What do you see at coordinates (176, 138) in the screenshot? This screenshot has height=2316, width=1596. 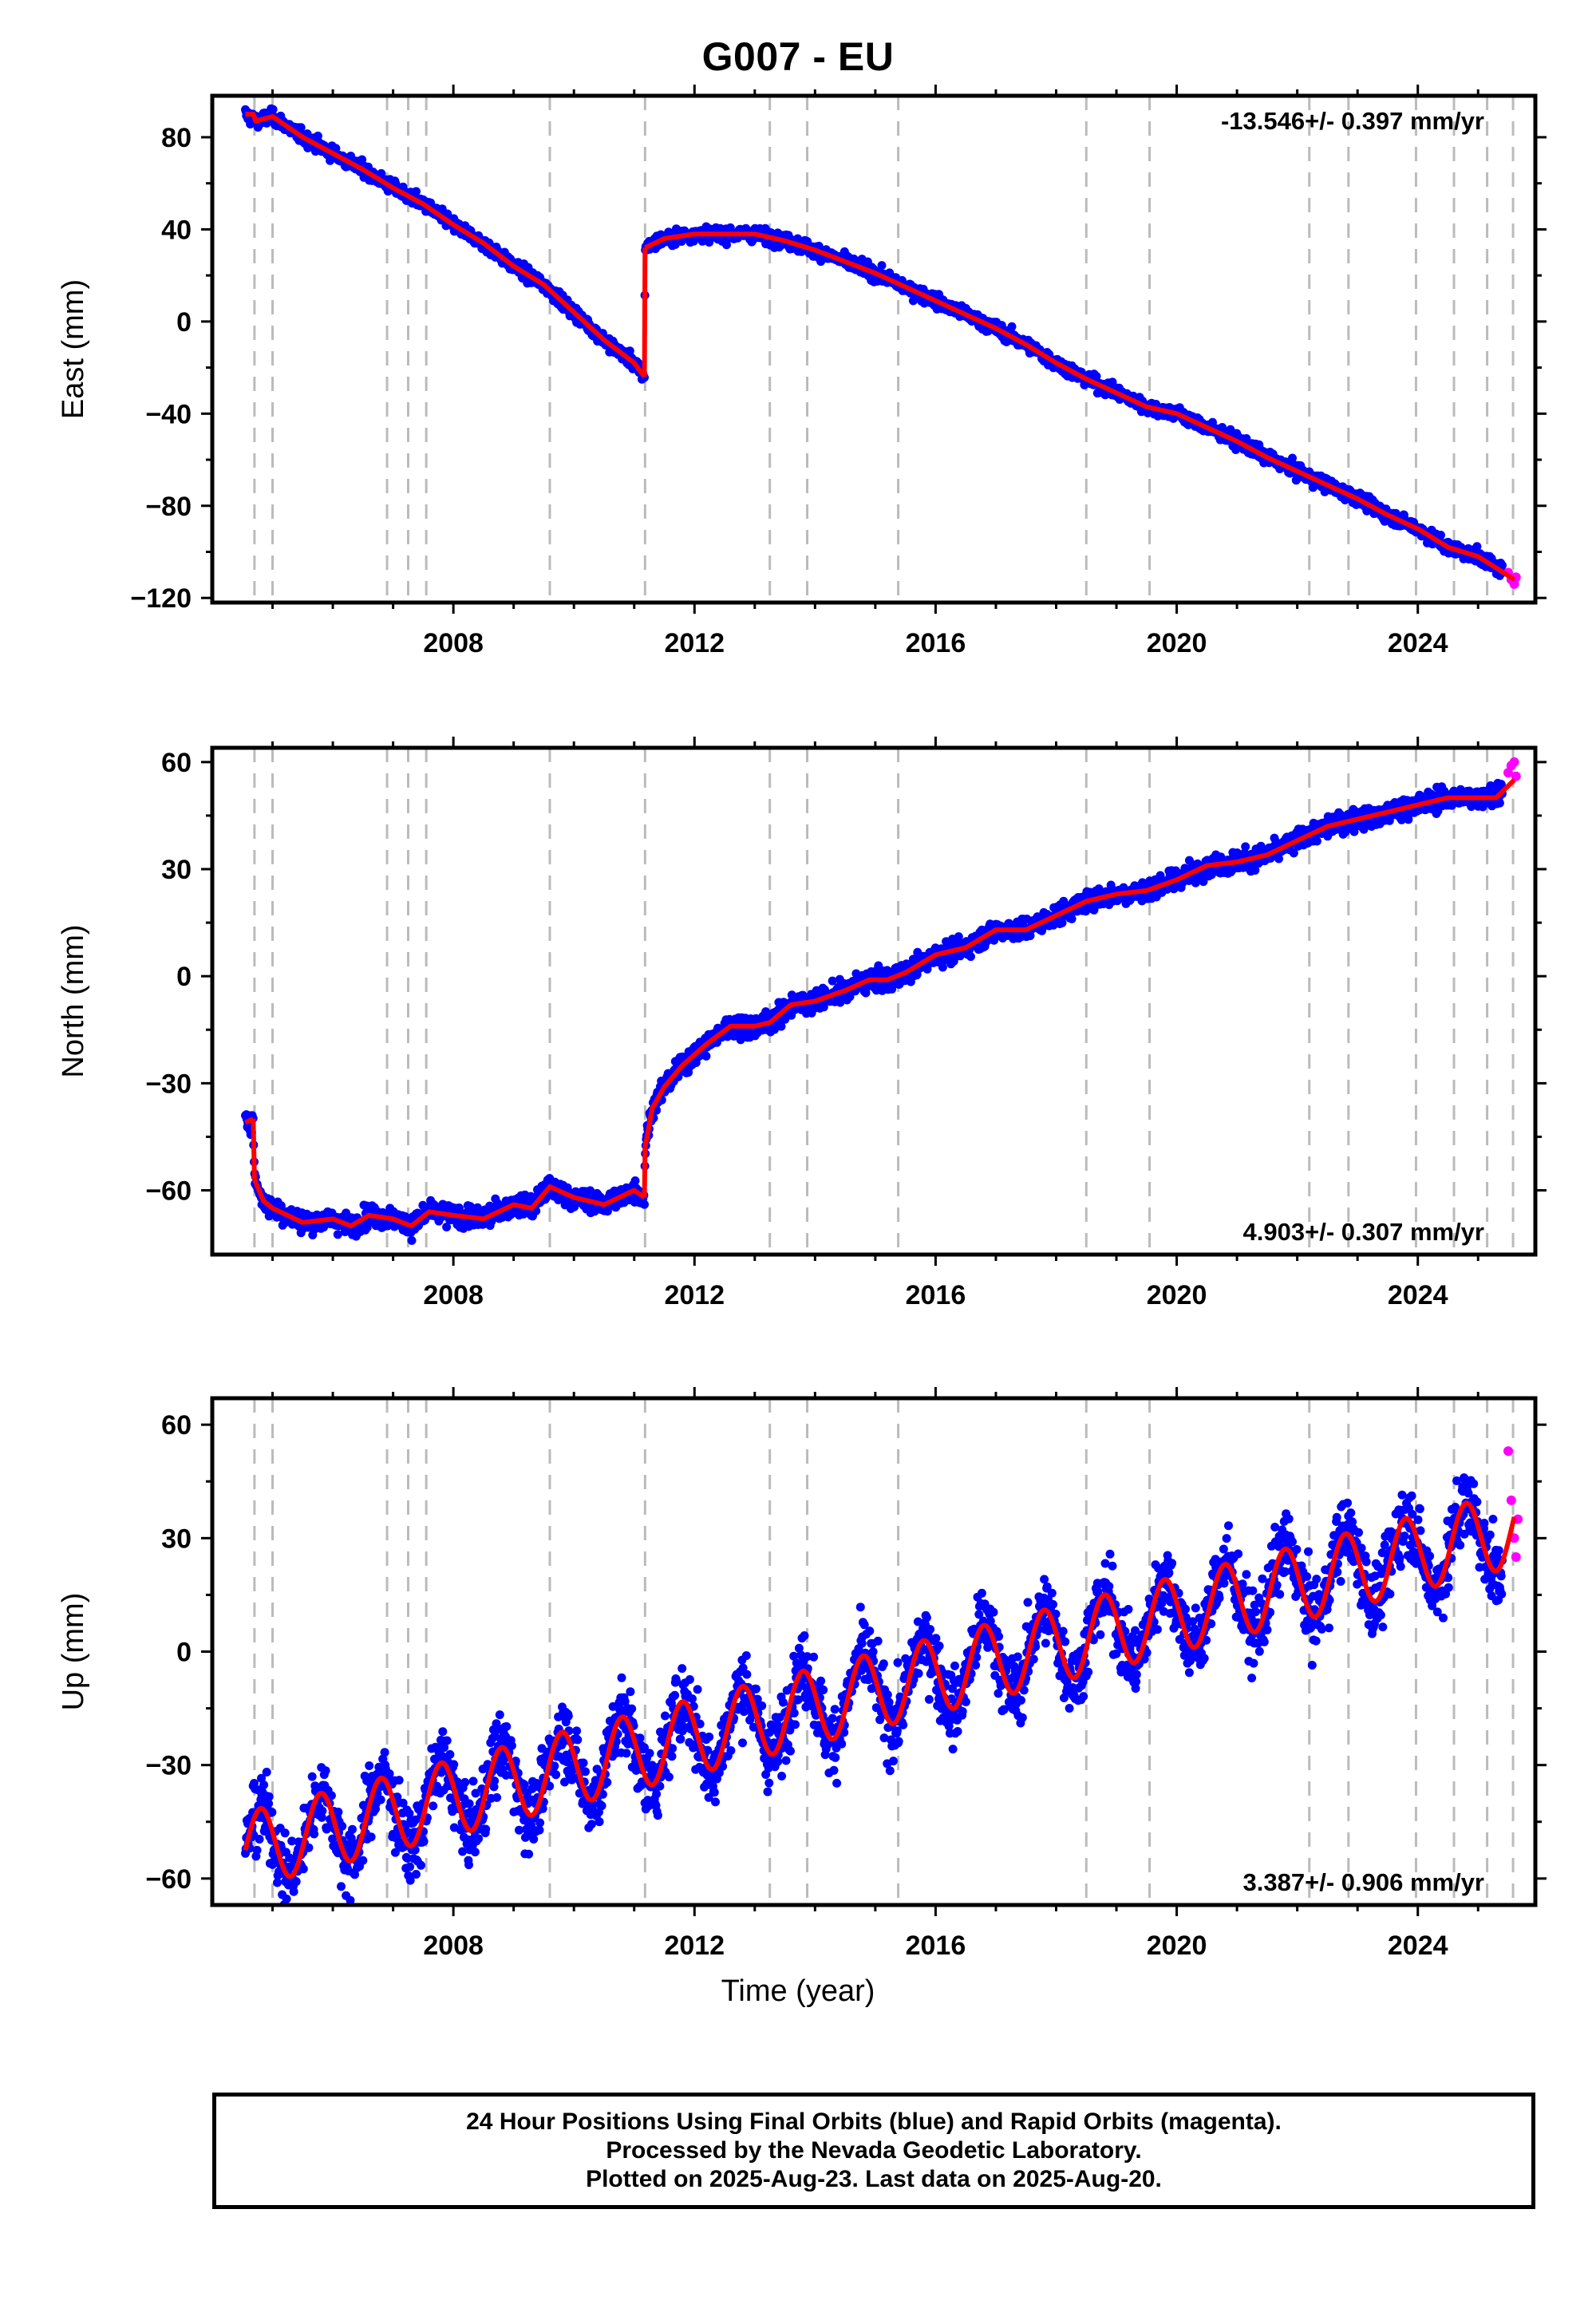 I see `y-tick-label: 80` at bounding box center [176, 138].